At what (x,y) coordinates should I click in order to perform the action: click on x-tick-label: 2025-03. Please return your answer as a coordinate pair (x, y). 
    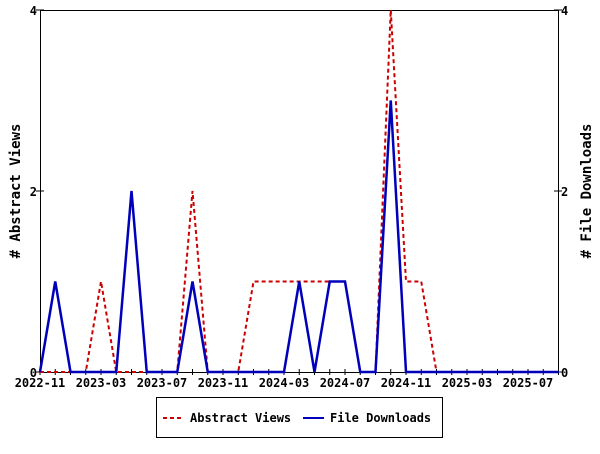
    Looking at the image, I should click on (467, 383).